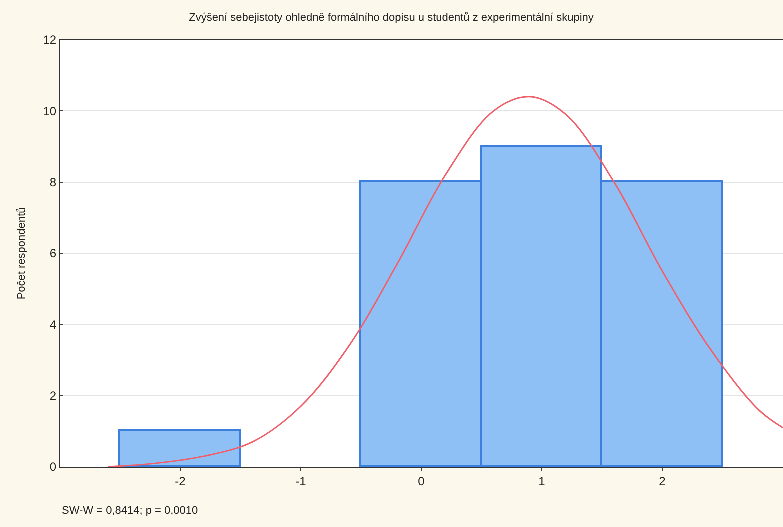 This screenshot has height=527, width=783. I want to click on y-tick-label: 2, so click(53, 396).